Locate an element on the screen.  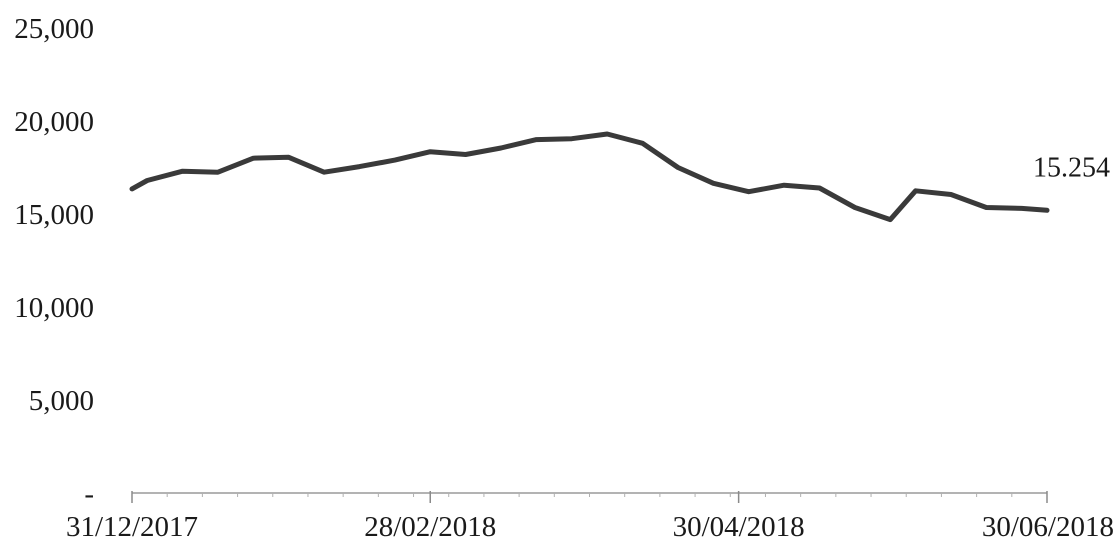
annotation-layer: 15.254 is located at coordinates (1071, 167).